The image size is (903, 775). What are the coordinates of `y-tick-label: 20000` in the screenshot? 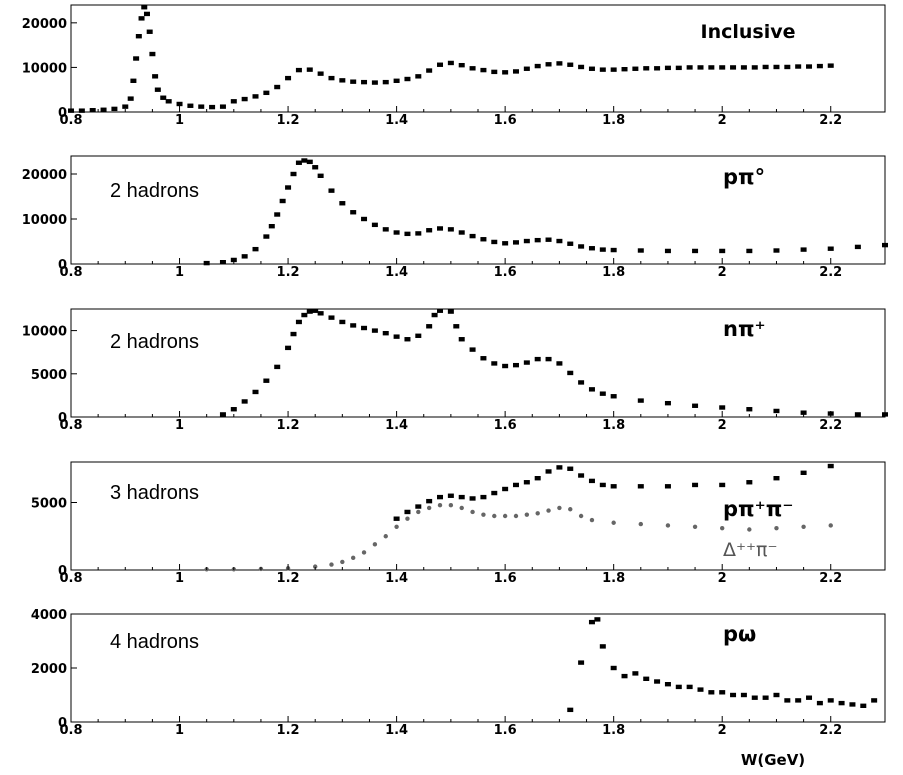 It's located at (44, 24).